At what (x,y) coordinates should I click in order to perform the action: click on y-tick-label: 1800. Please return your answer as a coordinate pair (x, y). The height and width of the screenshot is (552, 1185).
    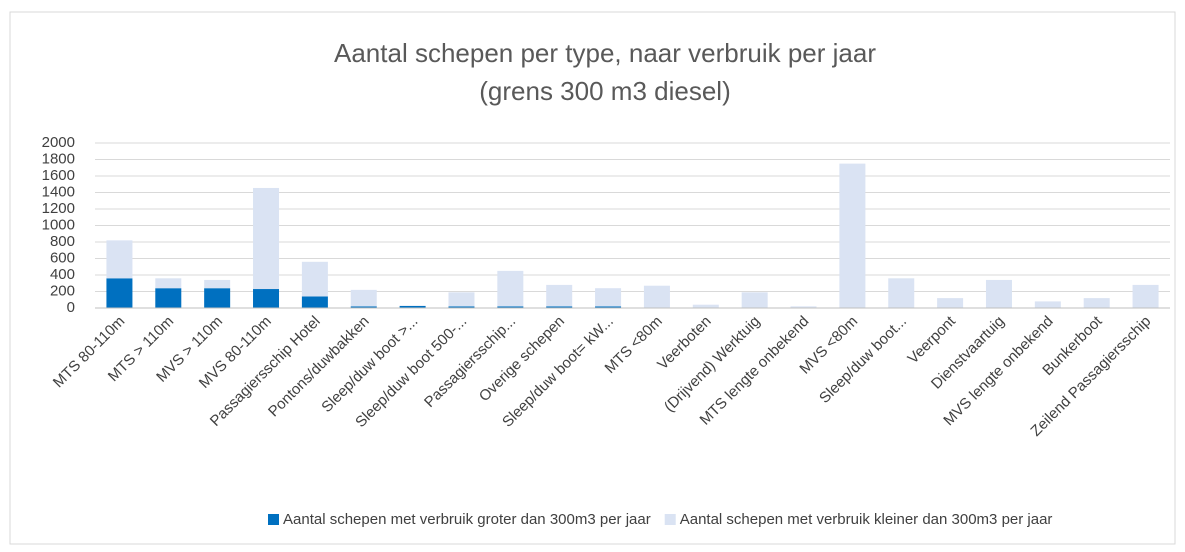
    Looking at the image, I should click on (58, 158).